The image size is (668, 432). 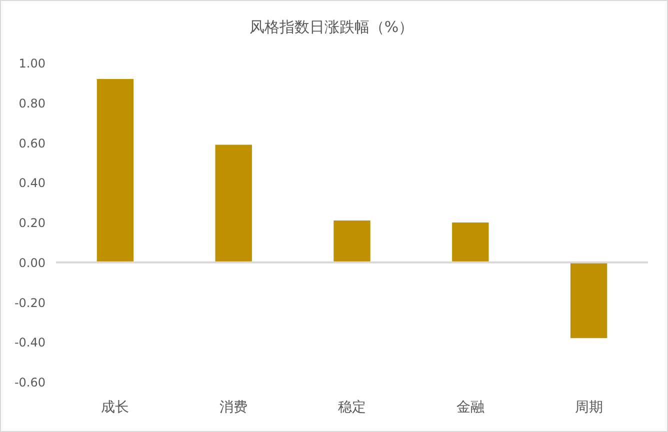 I want to click on y-tick-label: -0.20, so click(x=30, y=303).